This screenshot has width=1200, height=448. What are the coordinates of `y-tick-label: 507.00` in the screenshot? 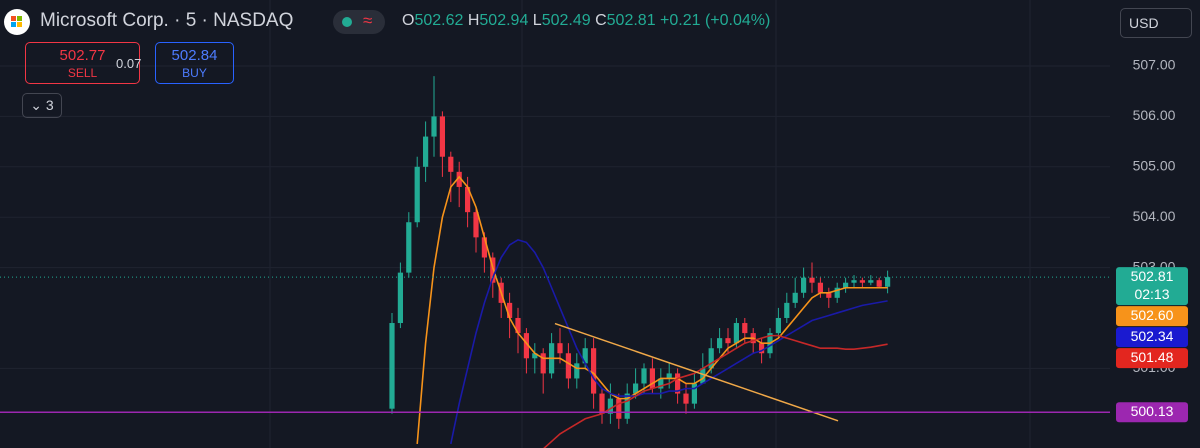 It's located at (1154, 65).